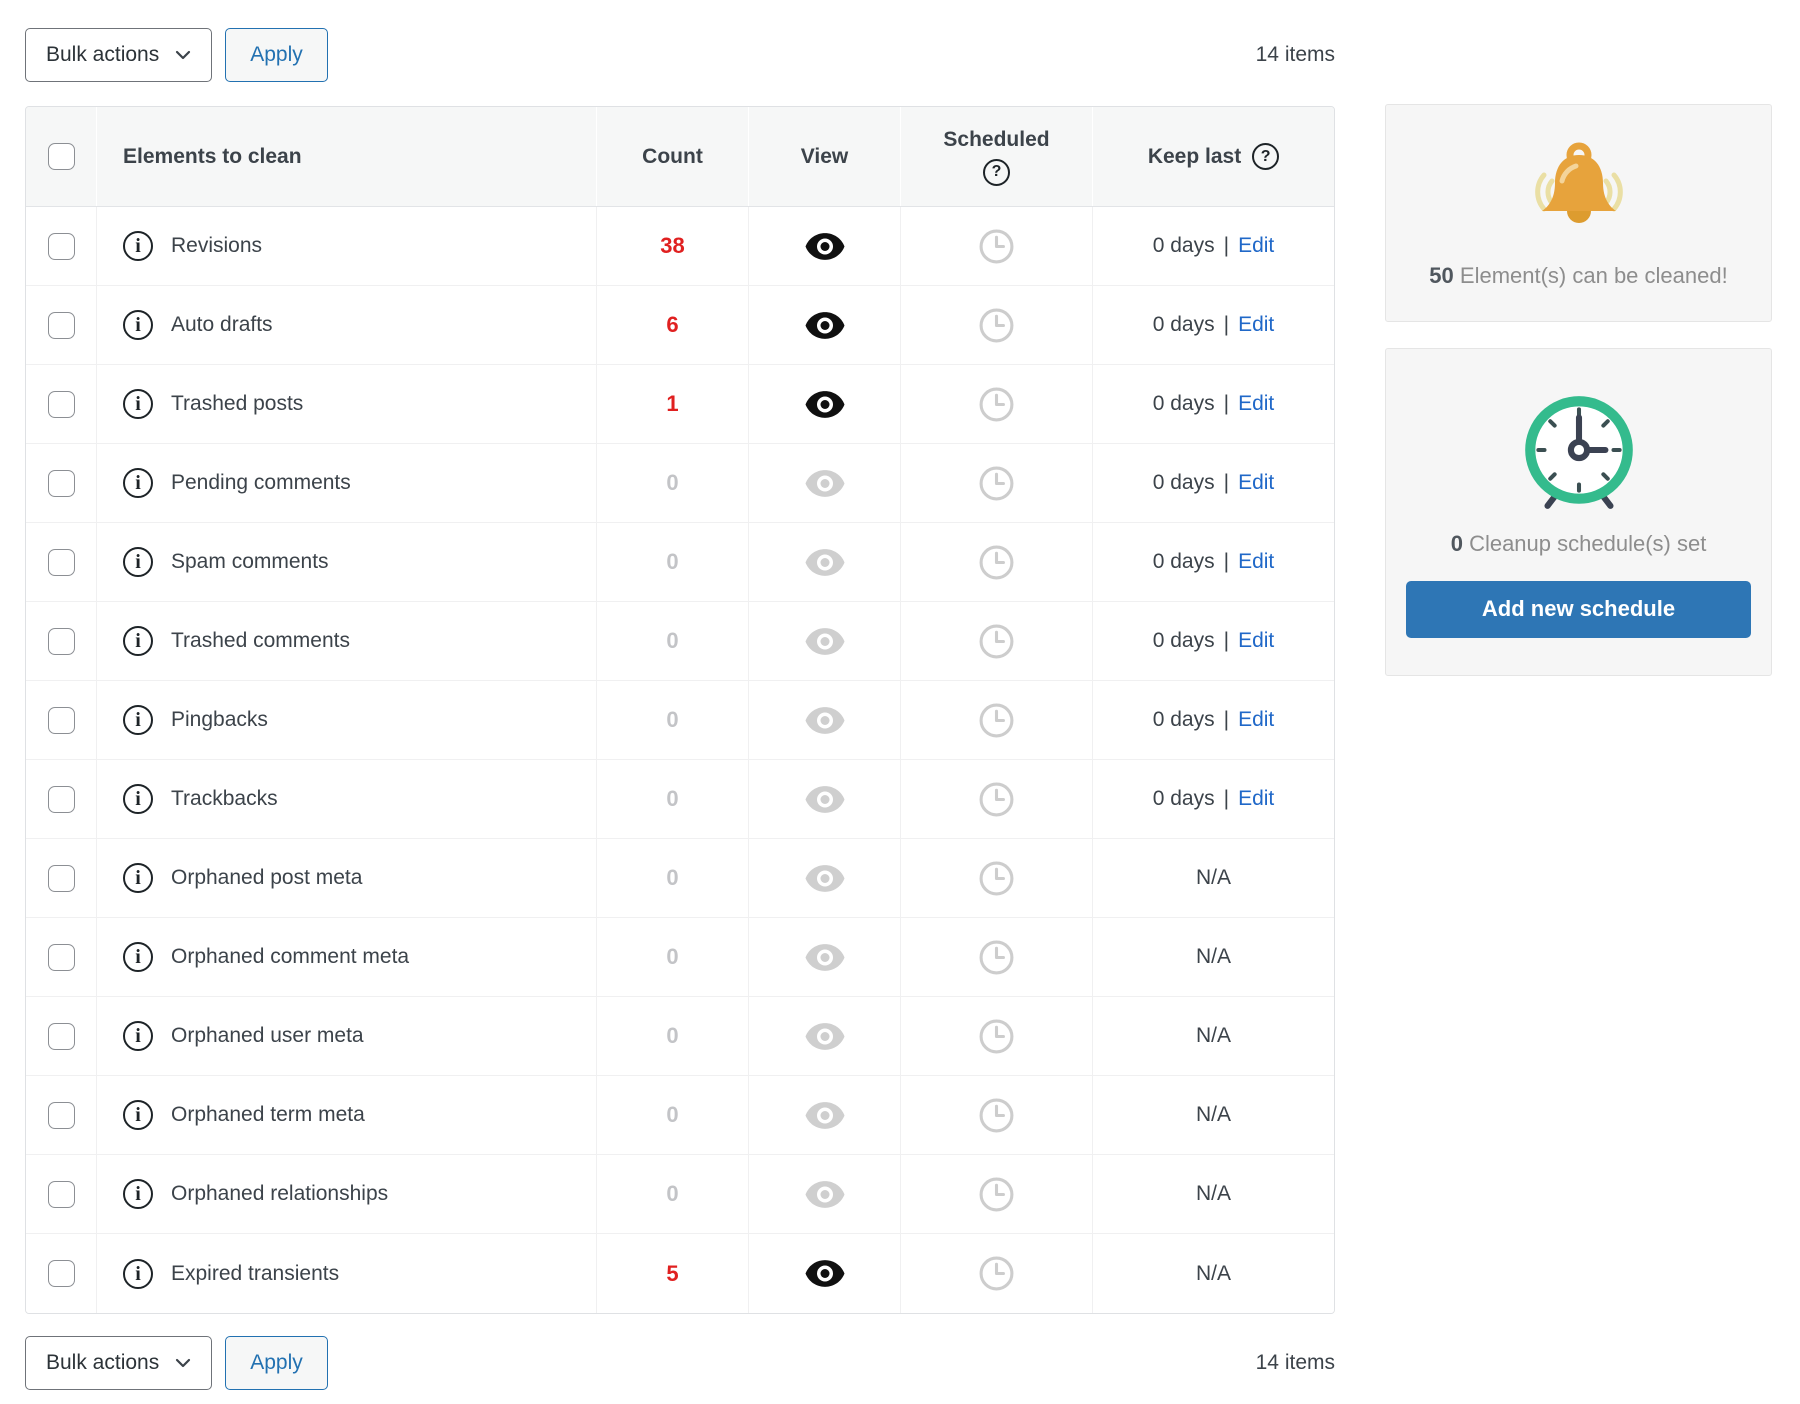 The width and height of the screenshot is (1800, 1404). I want to click on table-row: i Spam comments 0 0 days | Edit, so click(680, 562).